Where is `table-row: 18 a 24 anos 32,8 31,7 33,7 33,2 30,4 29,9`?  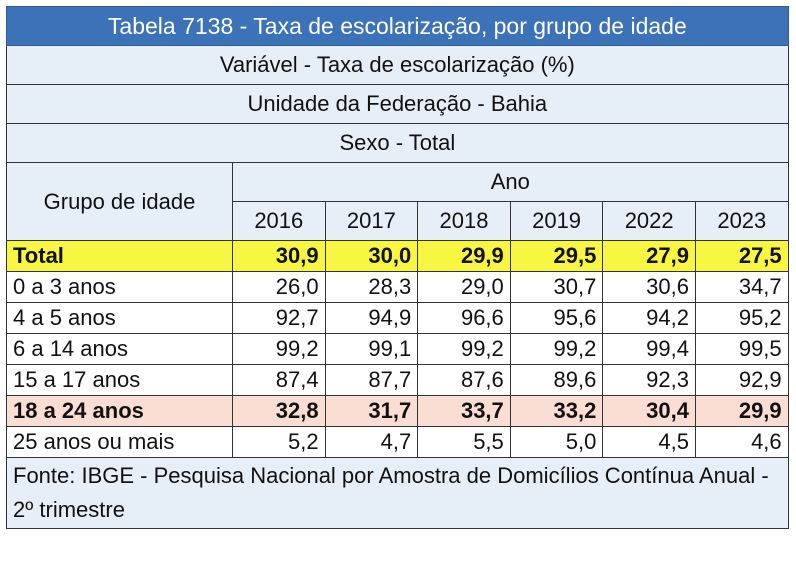 table-row: 18 a 24 anos 32,8 31,7 33,7 33,2 30,4 29,9 is located at coordinates (397, 411).